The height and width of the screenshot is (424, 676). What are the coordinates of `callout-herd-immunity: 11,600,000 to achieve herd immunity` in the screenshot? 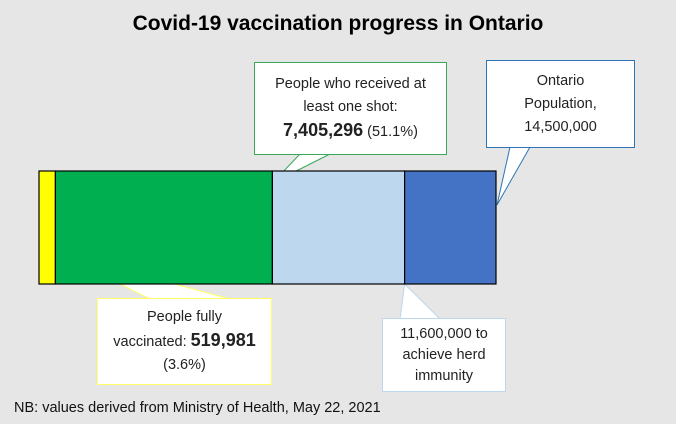 It's located at (444, 355).